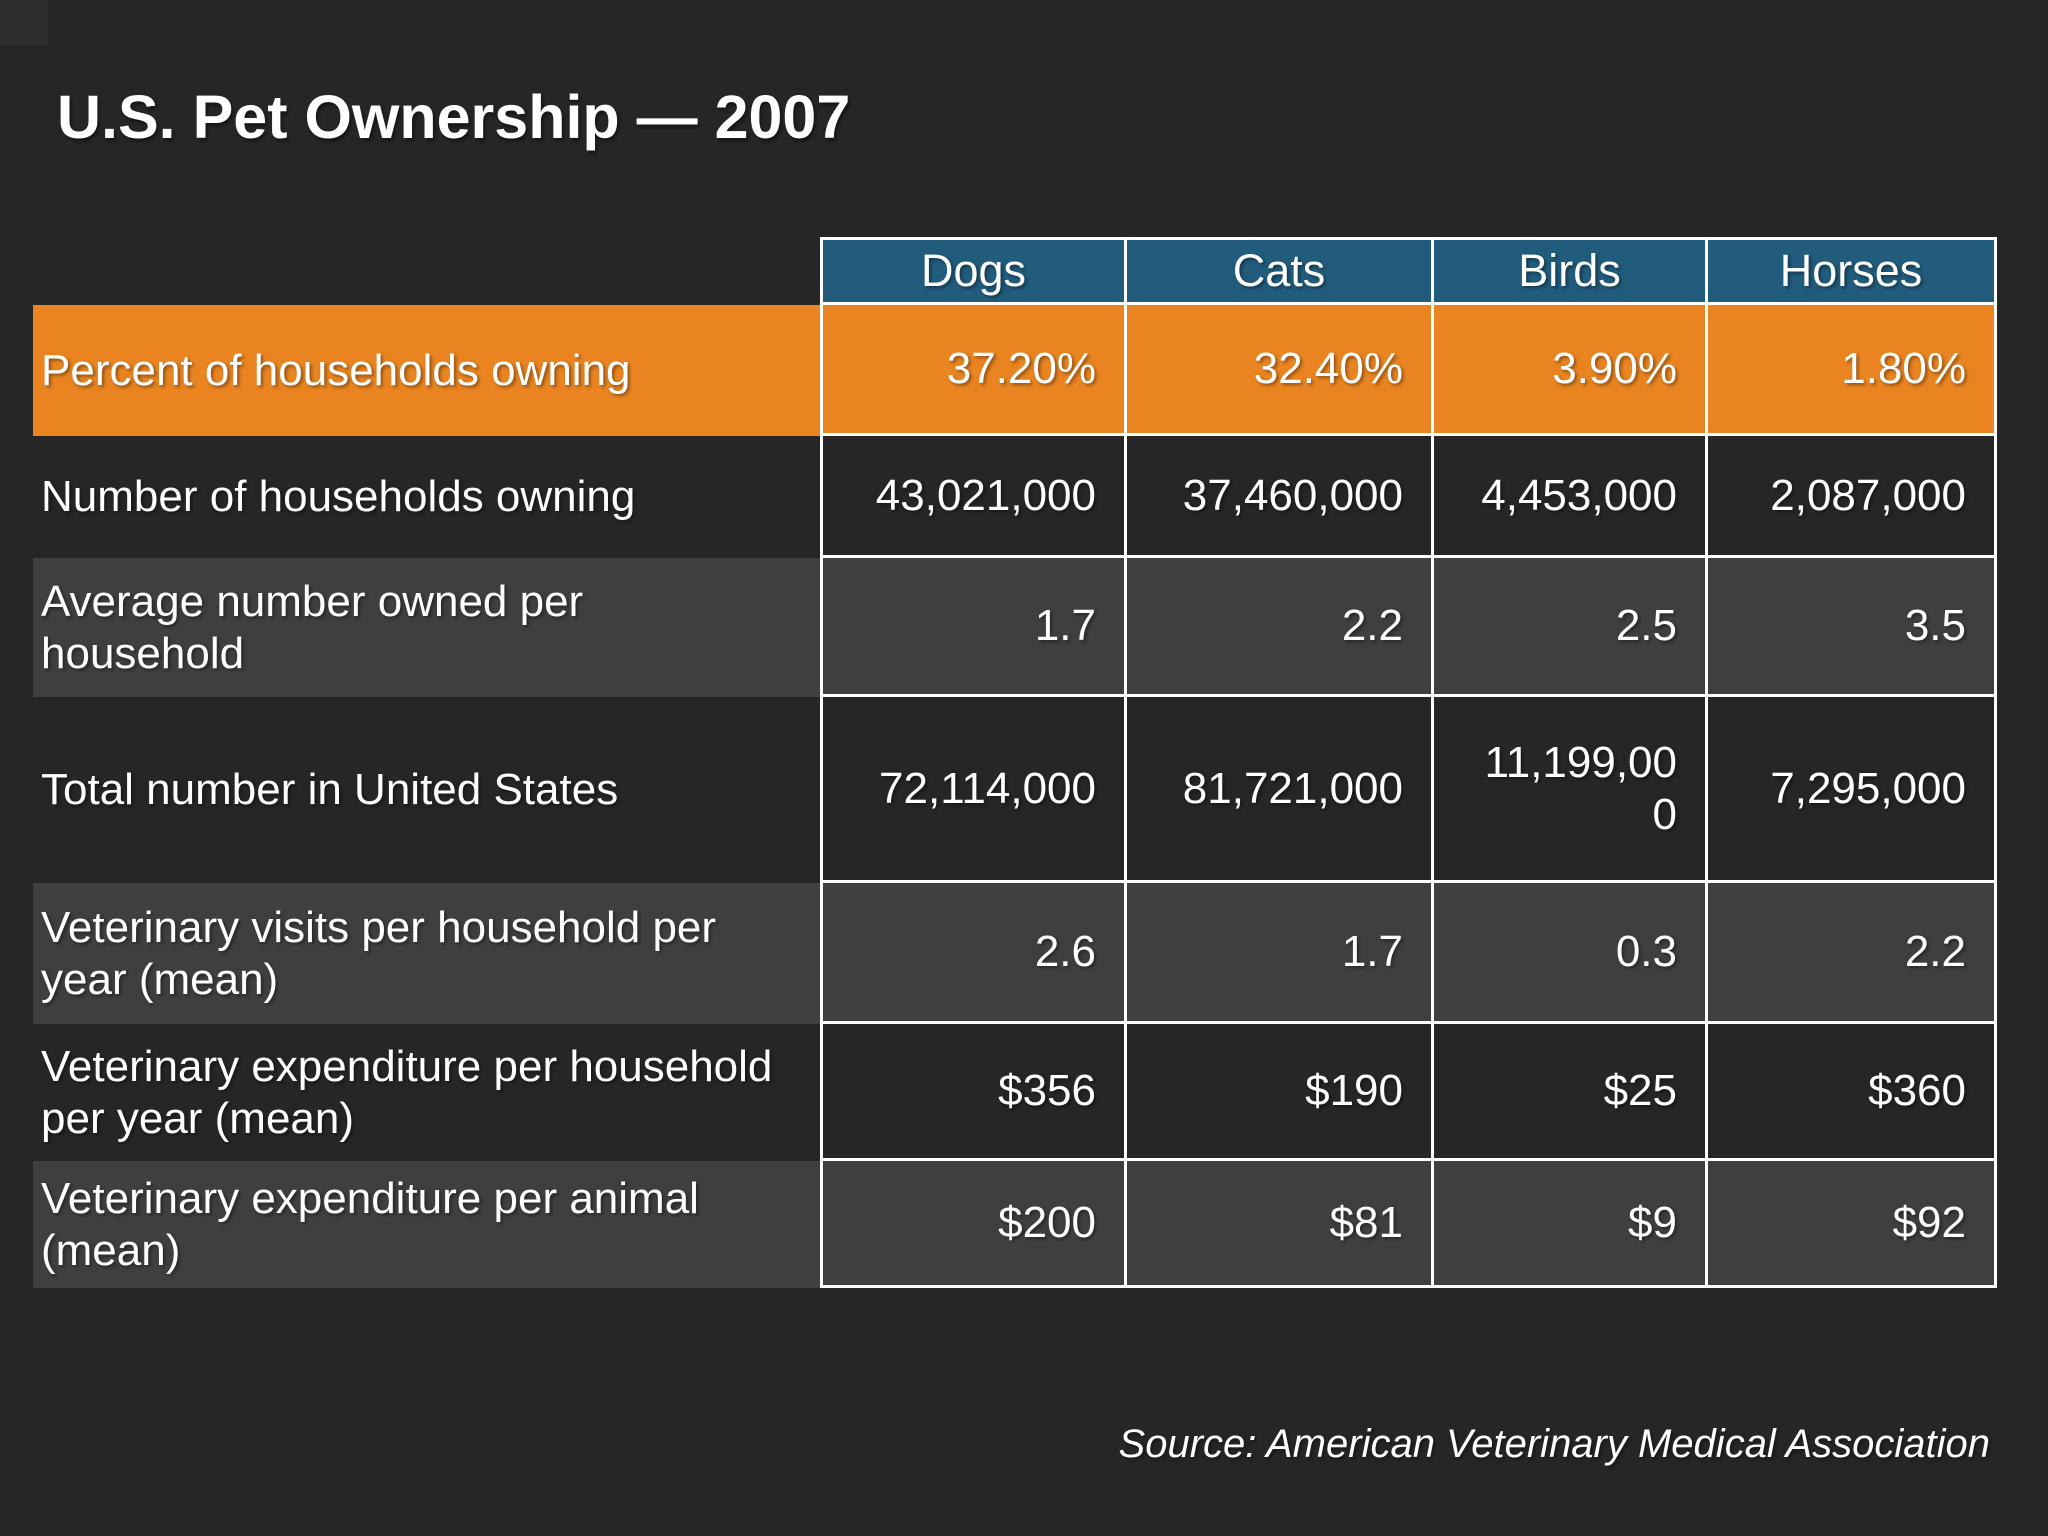 The width and height of the screenshot is (2048, 1536). I want to click on cell-cats: 2.2, so click(1280, 627).